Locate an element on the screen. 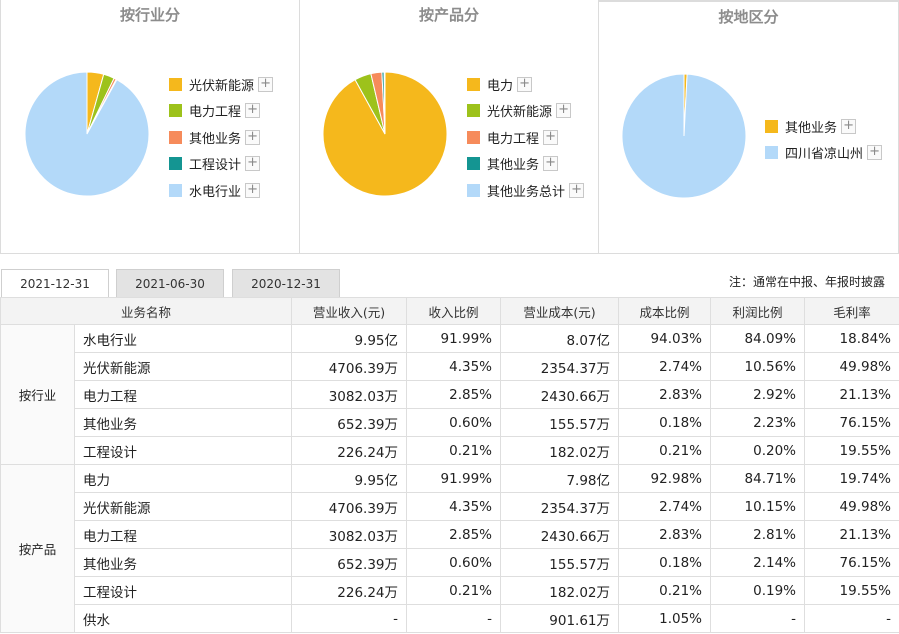 This screenshot has height=634, width=899. tab-2021-06-30: 2021-06-30 is located at coordinates (170, 283).